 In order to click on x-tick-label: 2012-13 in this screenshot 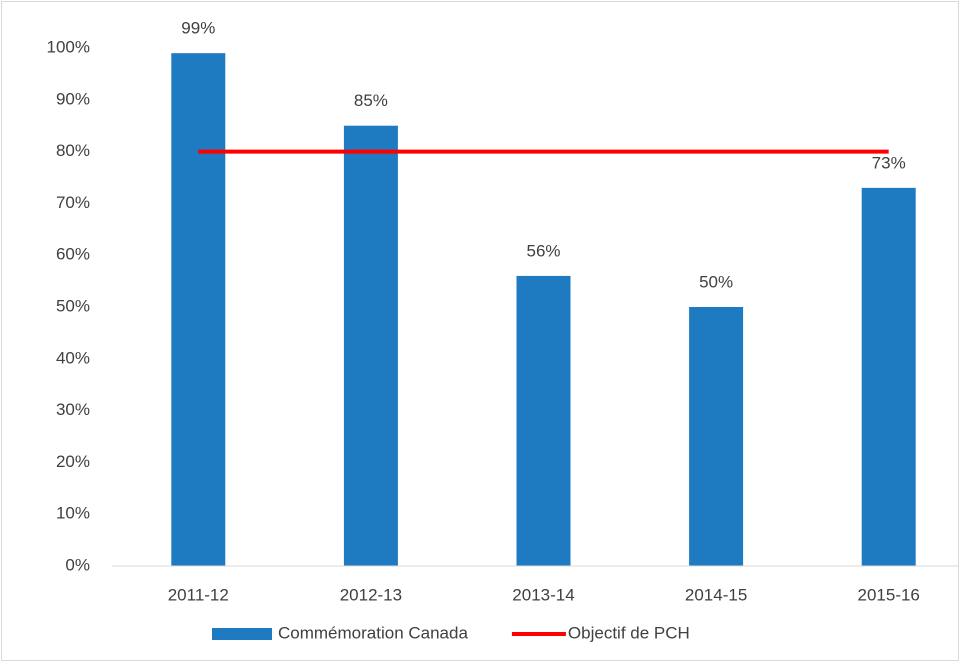, I will do `click(371, 594)`.